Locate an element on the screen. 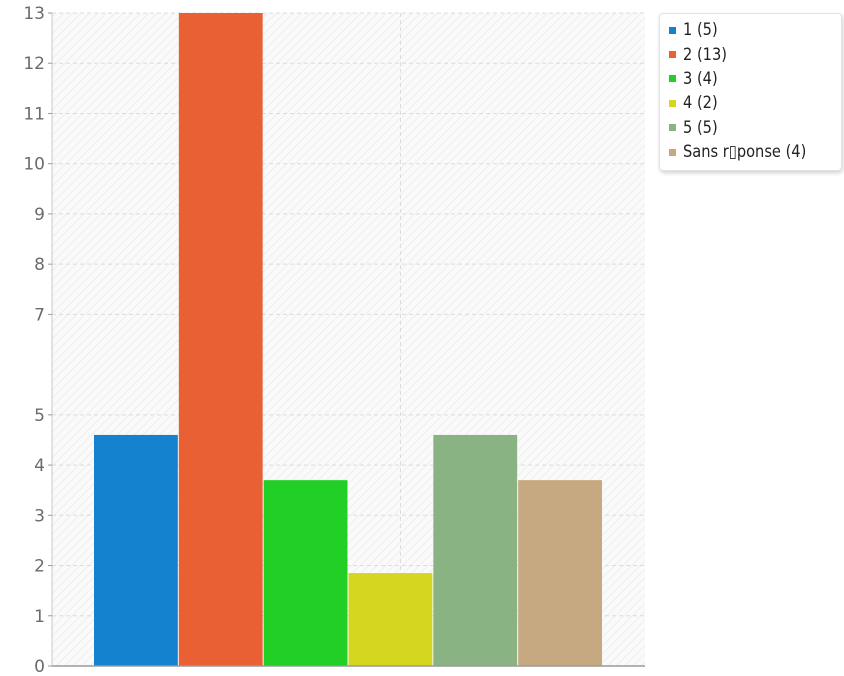 This screenshot has width=844, height=676. legend-label: 4 (2) is located at coordinates (700, 103).